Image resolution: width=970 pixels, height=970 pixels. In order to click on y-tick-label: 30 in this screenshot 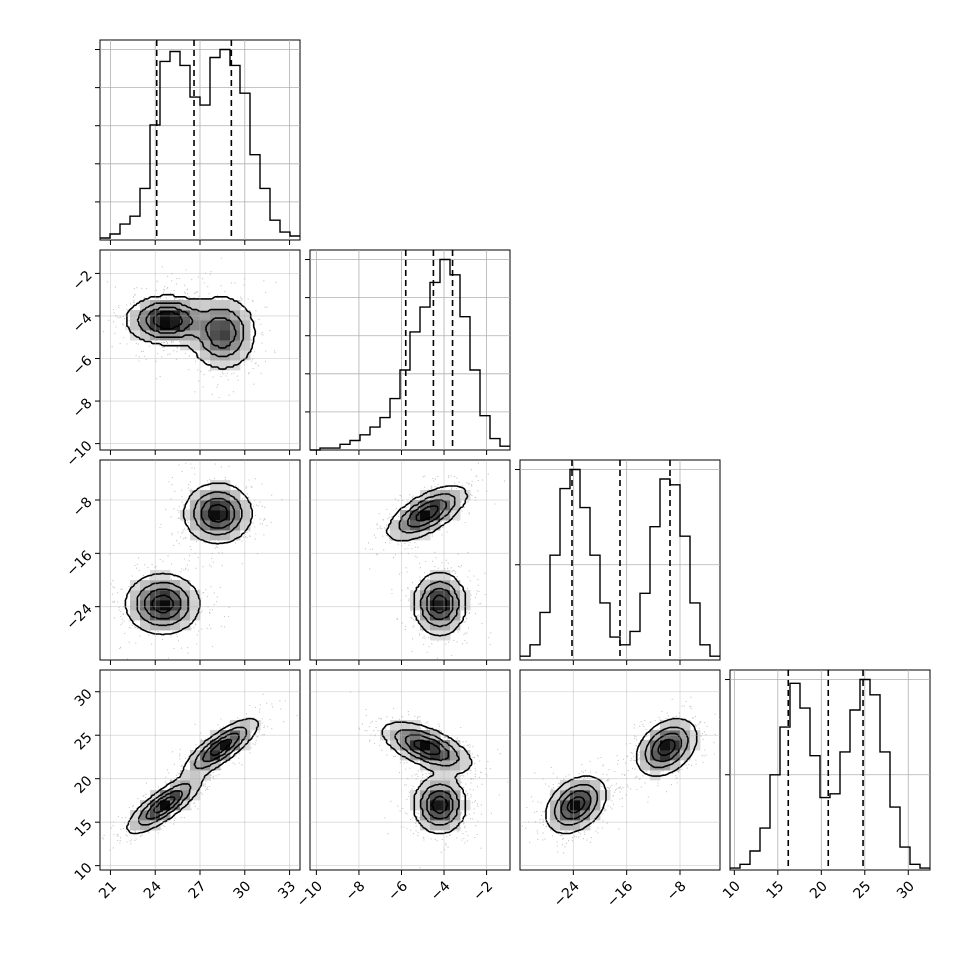, I will do `click(84, 698)`.